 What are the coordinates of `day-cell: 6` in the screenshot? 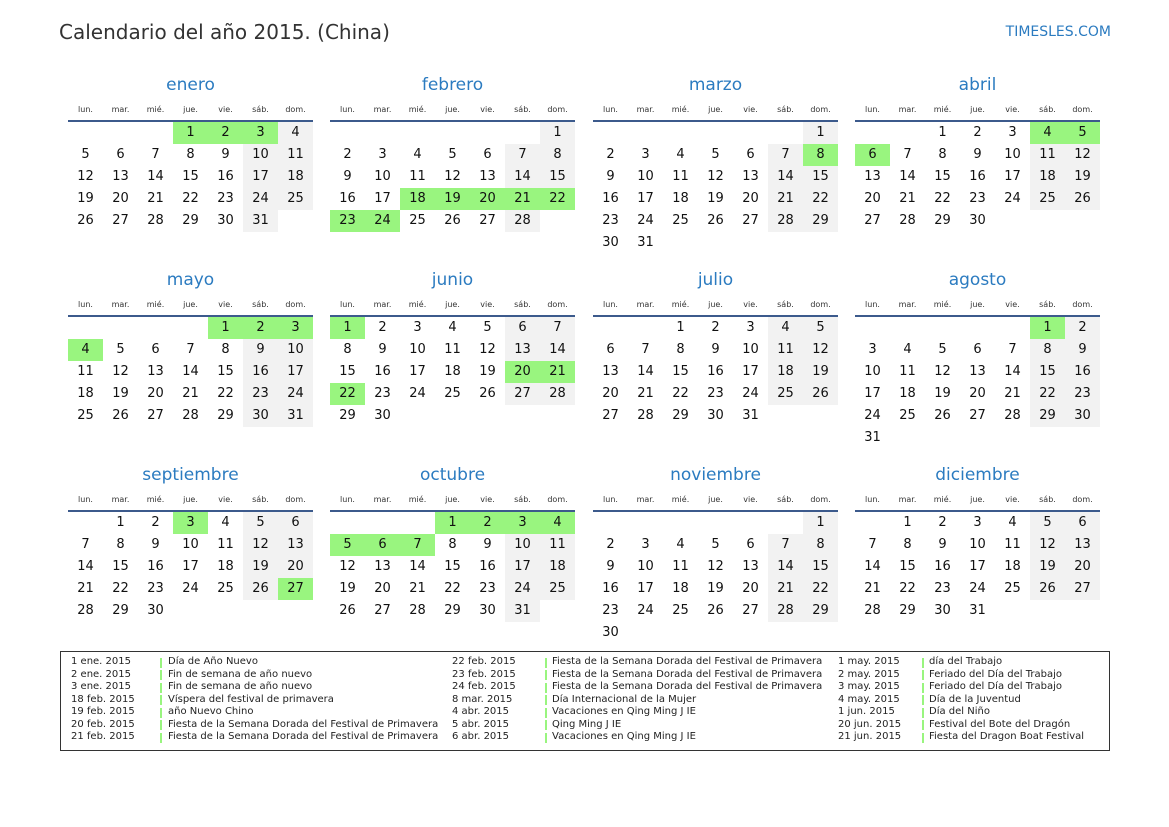 It's located at (750, 154).